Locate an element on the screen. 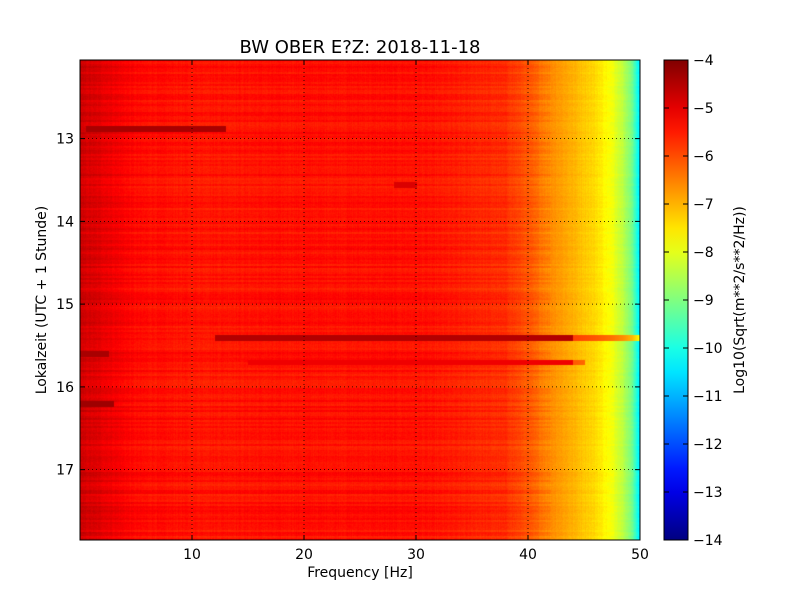 The image size is (800, 600). colorbar-tick-label: −10 is located at coordinates (708, 349).